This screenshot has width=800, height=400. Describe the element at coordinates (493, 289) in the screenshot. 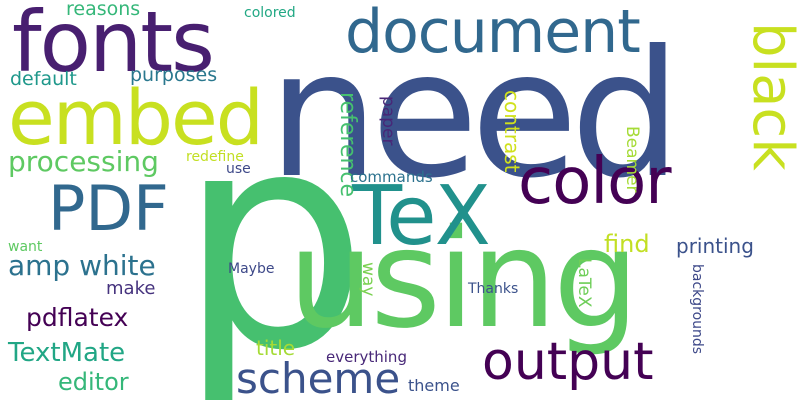

I see `word-thanks: Thanks` at that location.